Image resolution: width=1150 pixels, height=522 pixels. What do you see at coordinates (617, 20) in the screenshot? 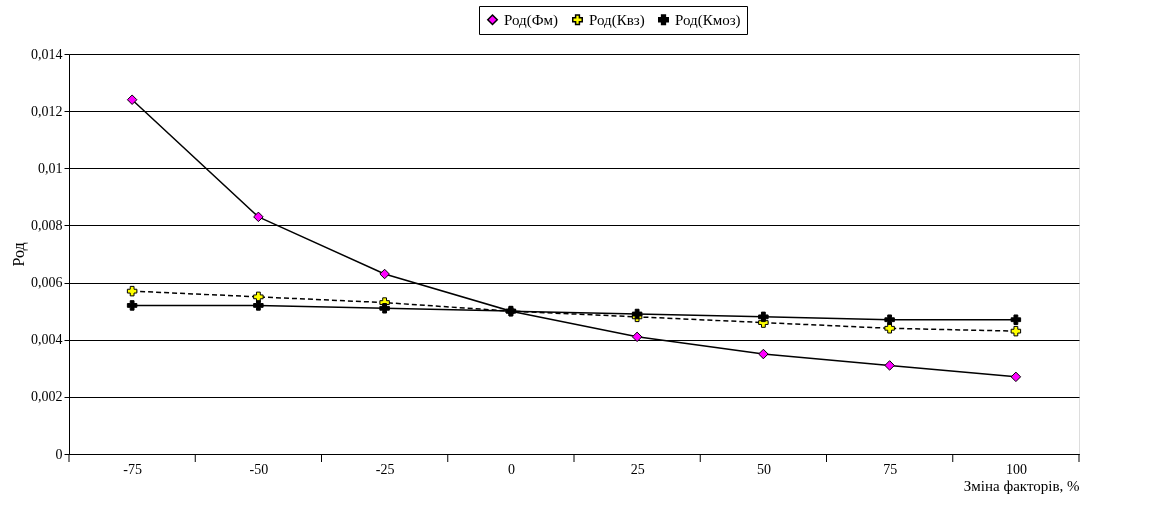
I see `legend-label: Род(Квз)` at bounding box center [617, 20].